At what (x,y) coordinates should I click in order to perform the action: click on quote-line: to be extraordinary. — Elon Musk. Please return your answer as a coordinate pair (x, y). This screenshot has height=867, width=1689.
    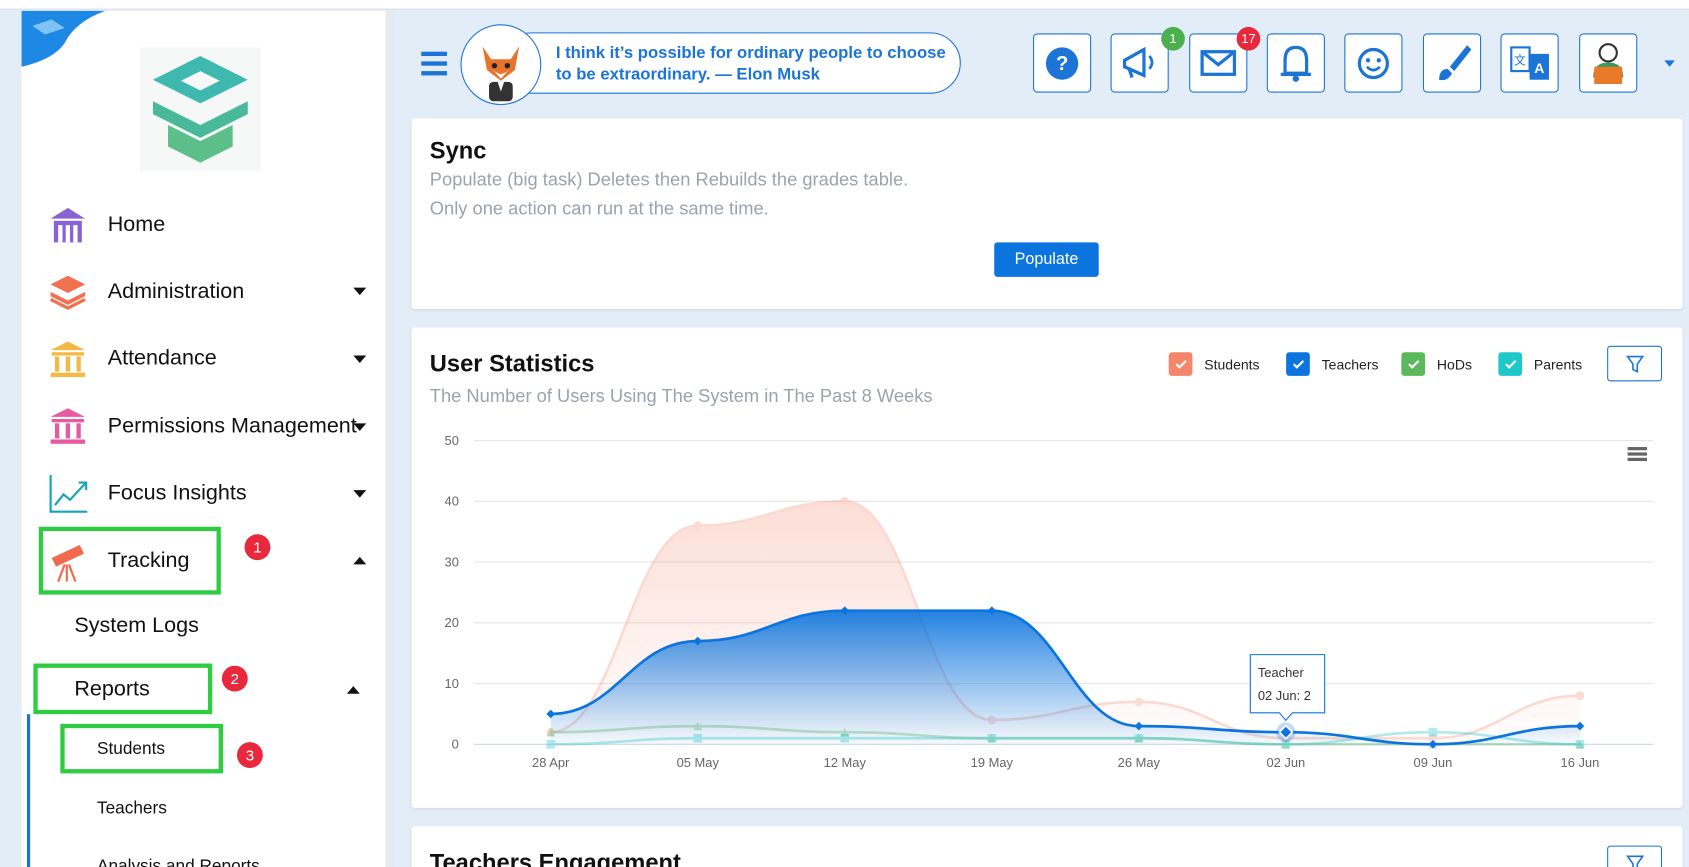
    Looking at the image, I should click on (687, 75).